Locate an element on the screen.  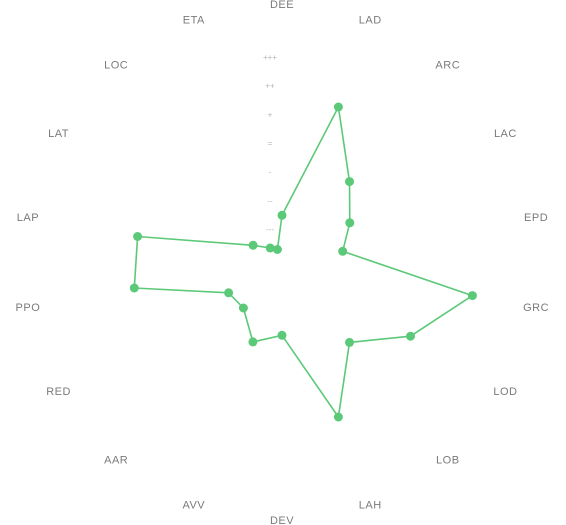
category-label-lob: LOB is located at coordinates (448, 461).